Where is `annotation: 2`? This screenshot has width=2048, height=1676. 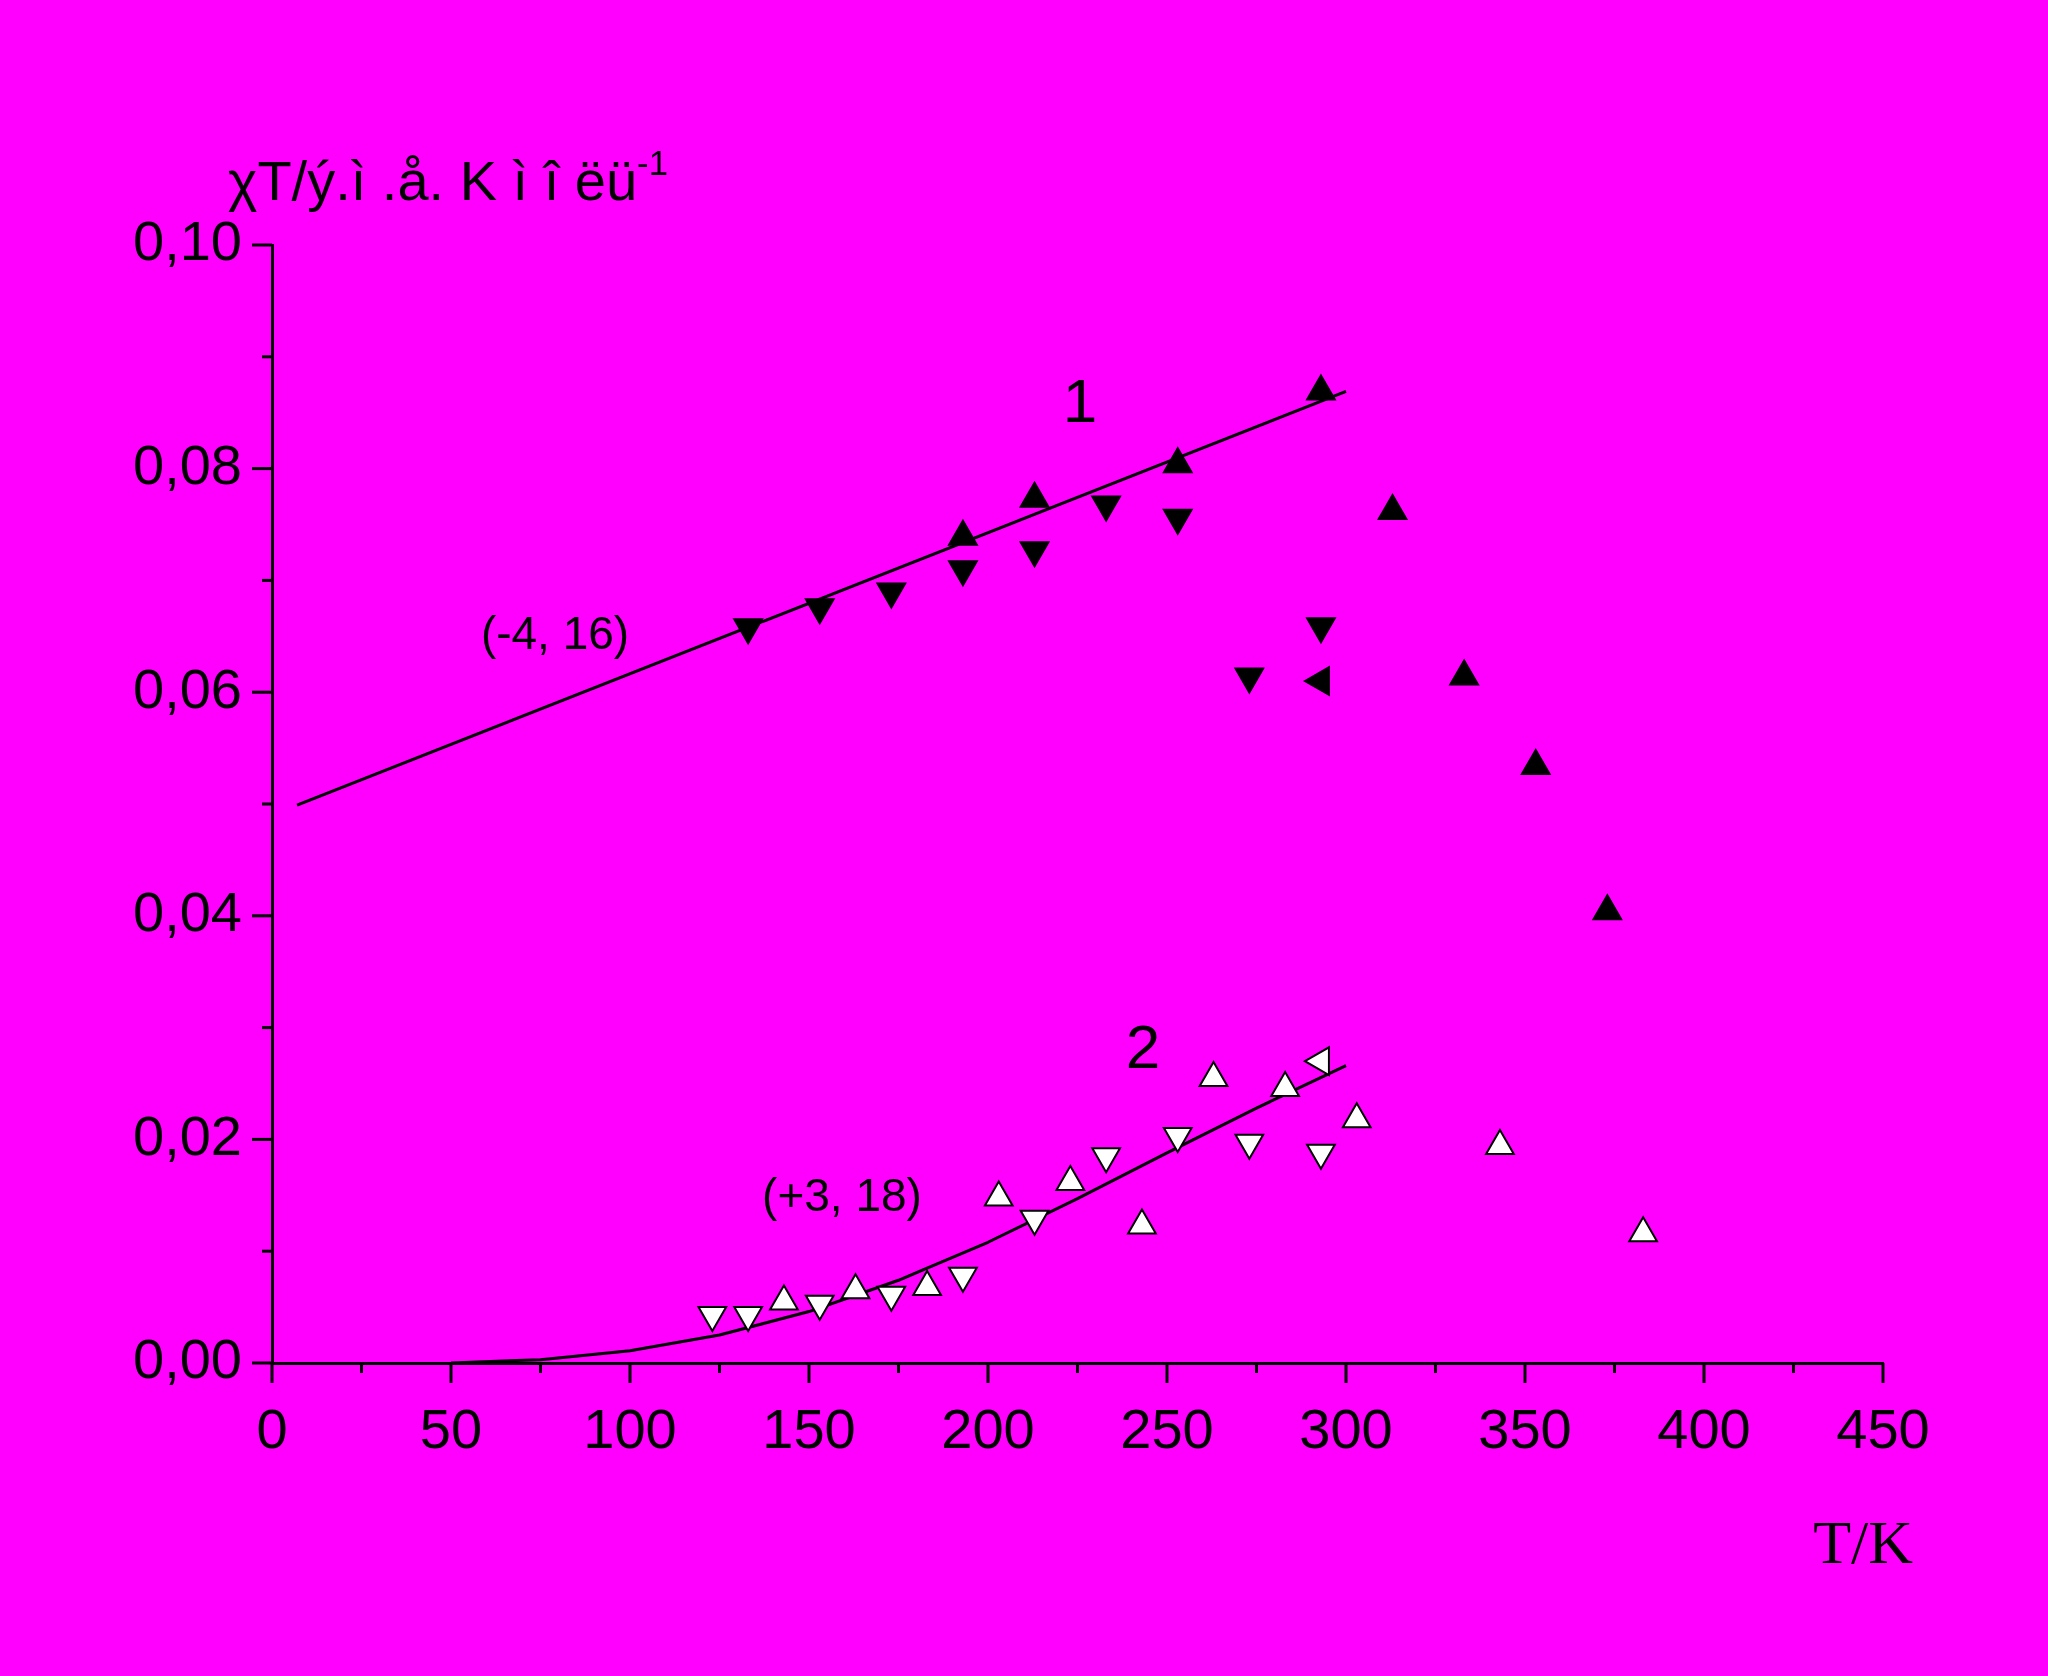 annotation: 2 is located at coordinates (1143, 1047).